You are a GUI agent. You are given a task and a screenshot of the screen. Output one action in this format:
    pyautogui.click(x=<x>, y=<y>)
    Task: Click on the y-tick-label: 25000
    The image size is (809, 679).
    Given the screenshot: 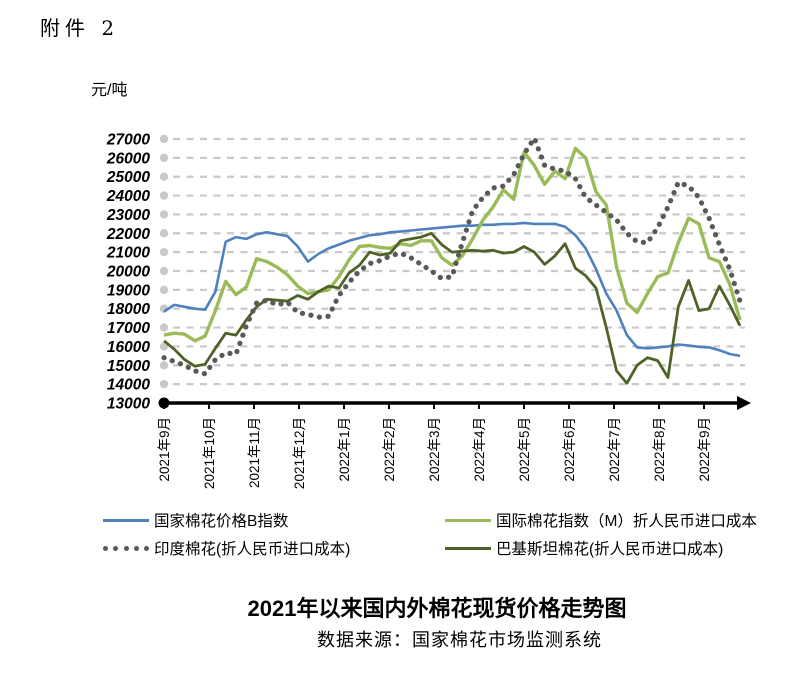 What is the action you would take?
    pyautogui.click(x=128, y=177)
    